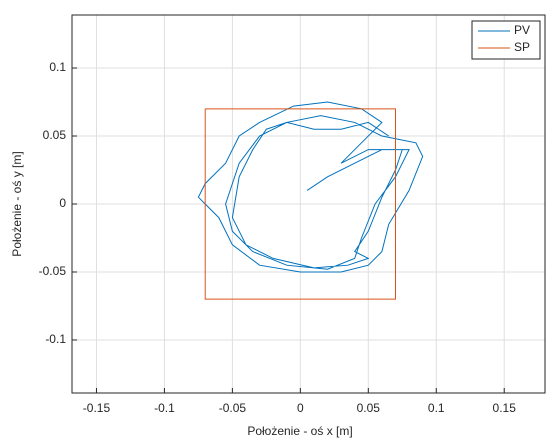 The height and width of the screenshot is (440, 557). What do you see at coordinates (55, 135) in the screenshot?
I see `y-tick-label: 0.05` at bounding box center [55, 135].